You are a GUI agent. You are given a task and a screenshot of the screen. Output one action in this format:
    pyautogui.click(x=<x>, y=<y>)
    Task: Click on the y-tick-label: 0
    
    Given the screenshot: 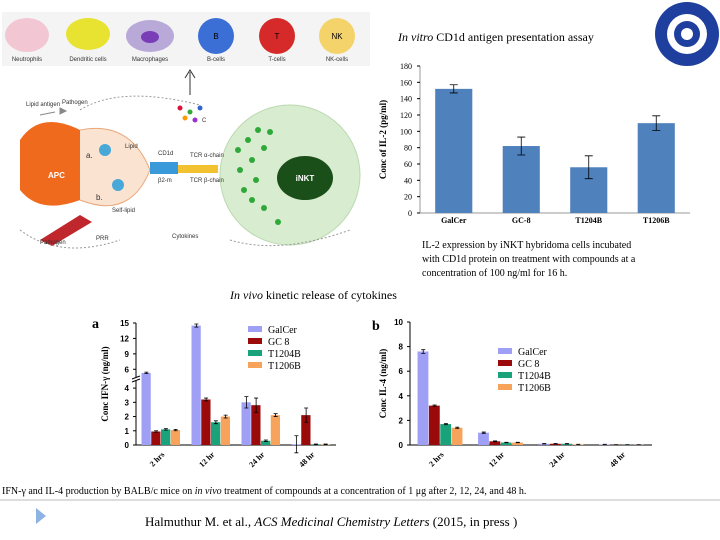 What is the action you would take?
    pyautogui.click(x=401, y=445)
    